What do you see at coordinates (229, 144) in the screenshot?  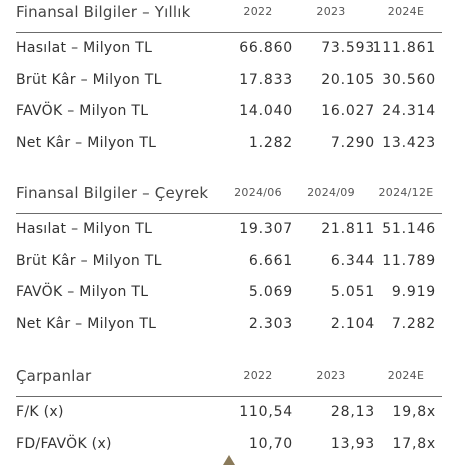 I see `table-row: Net Kâr – Milyon TL 1.282 7.290 13.423` at bounding box center [229, 144].